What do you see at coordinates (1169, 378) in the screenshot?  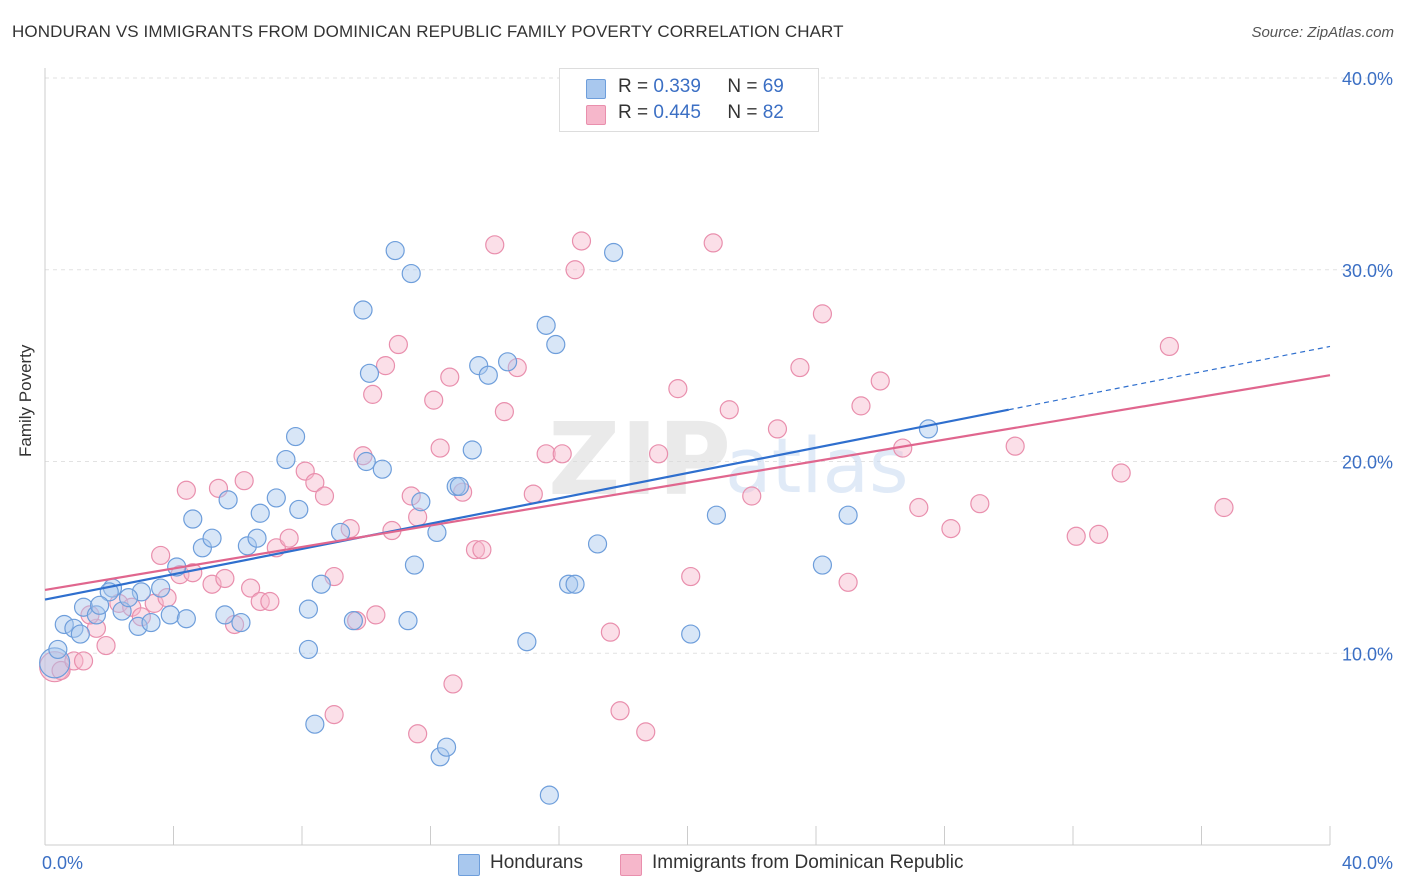 I see `trend-line-hondurans-extension` at bounding box center [1169, 378].